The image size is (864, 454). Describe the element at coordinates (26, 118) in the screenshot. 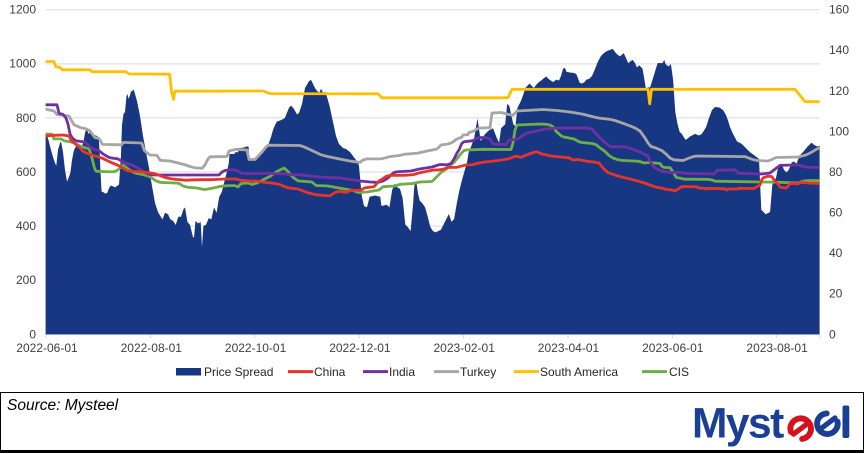

I see `svg-text: 800` at that location.